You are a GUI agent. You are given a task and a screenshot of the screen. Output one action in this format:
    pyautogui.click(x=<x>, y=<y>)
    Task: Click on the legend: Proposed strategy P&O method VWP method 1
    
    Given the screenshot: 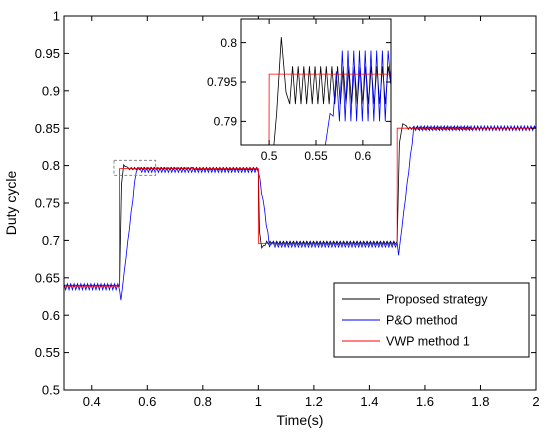 What is the action you would take?
    pyautogui.click(x=431, y=320)
    